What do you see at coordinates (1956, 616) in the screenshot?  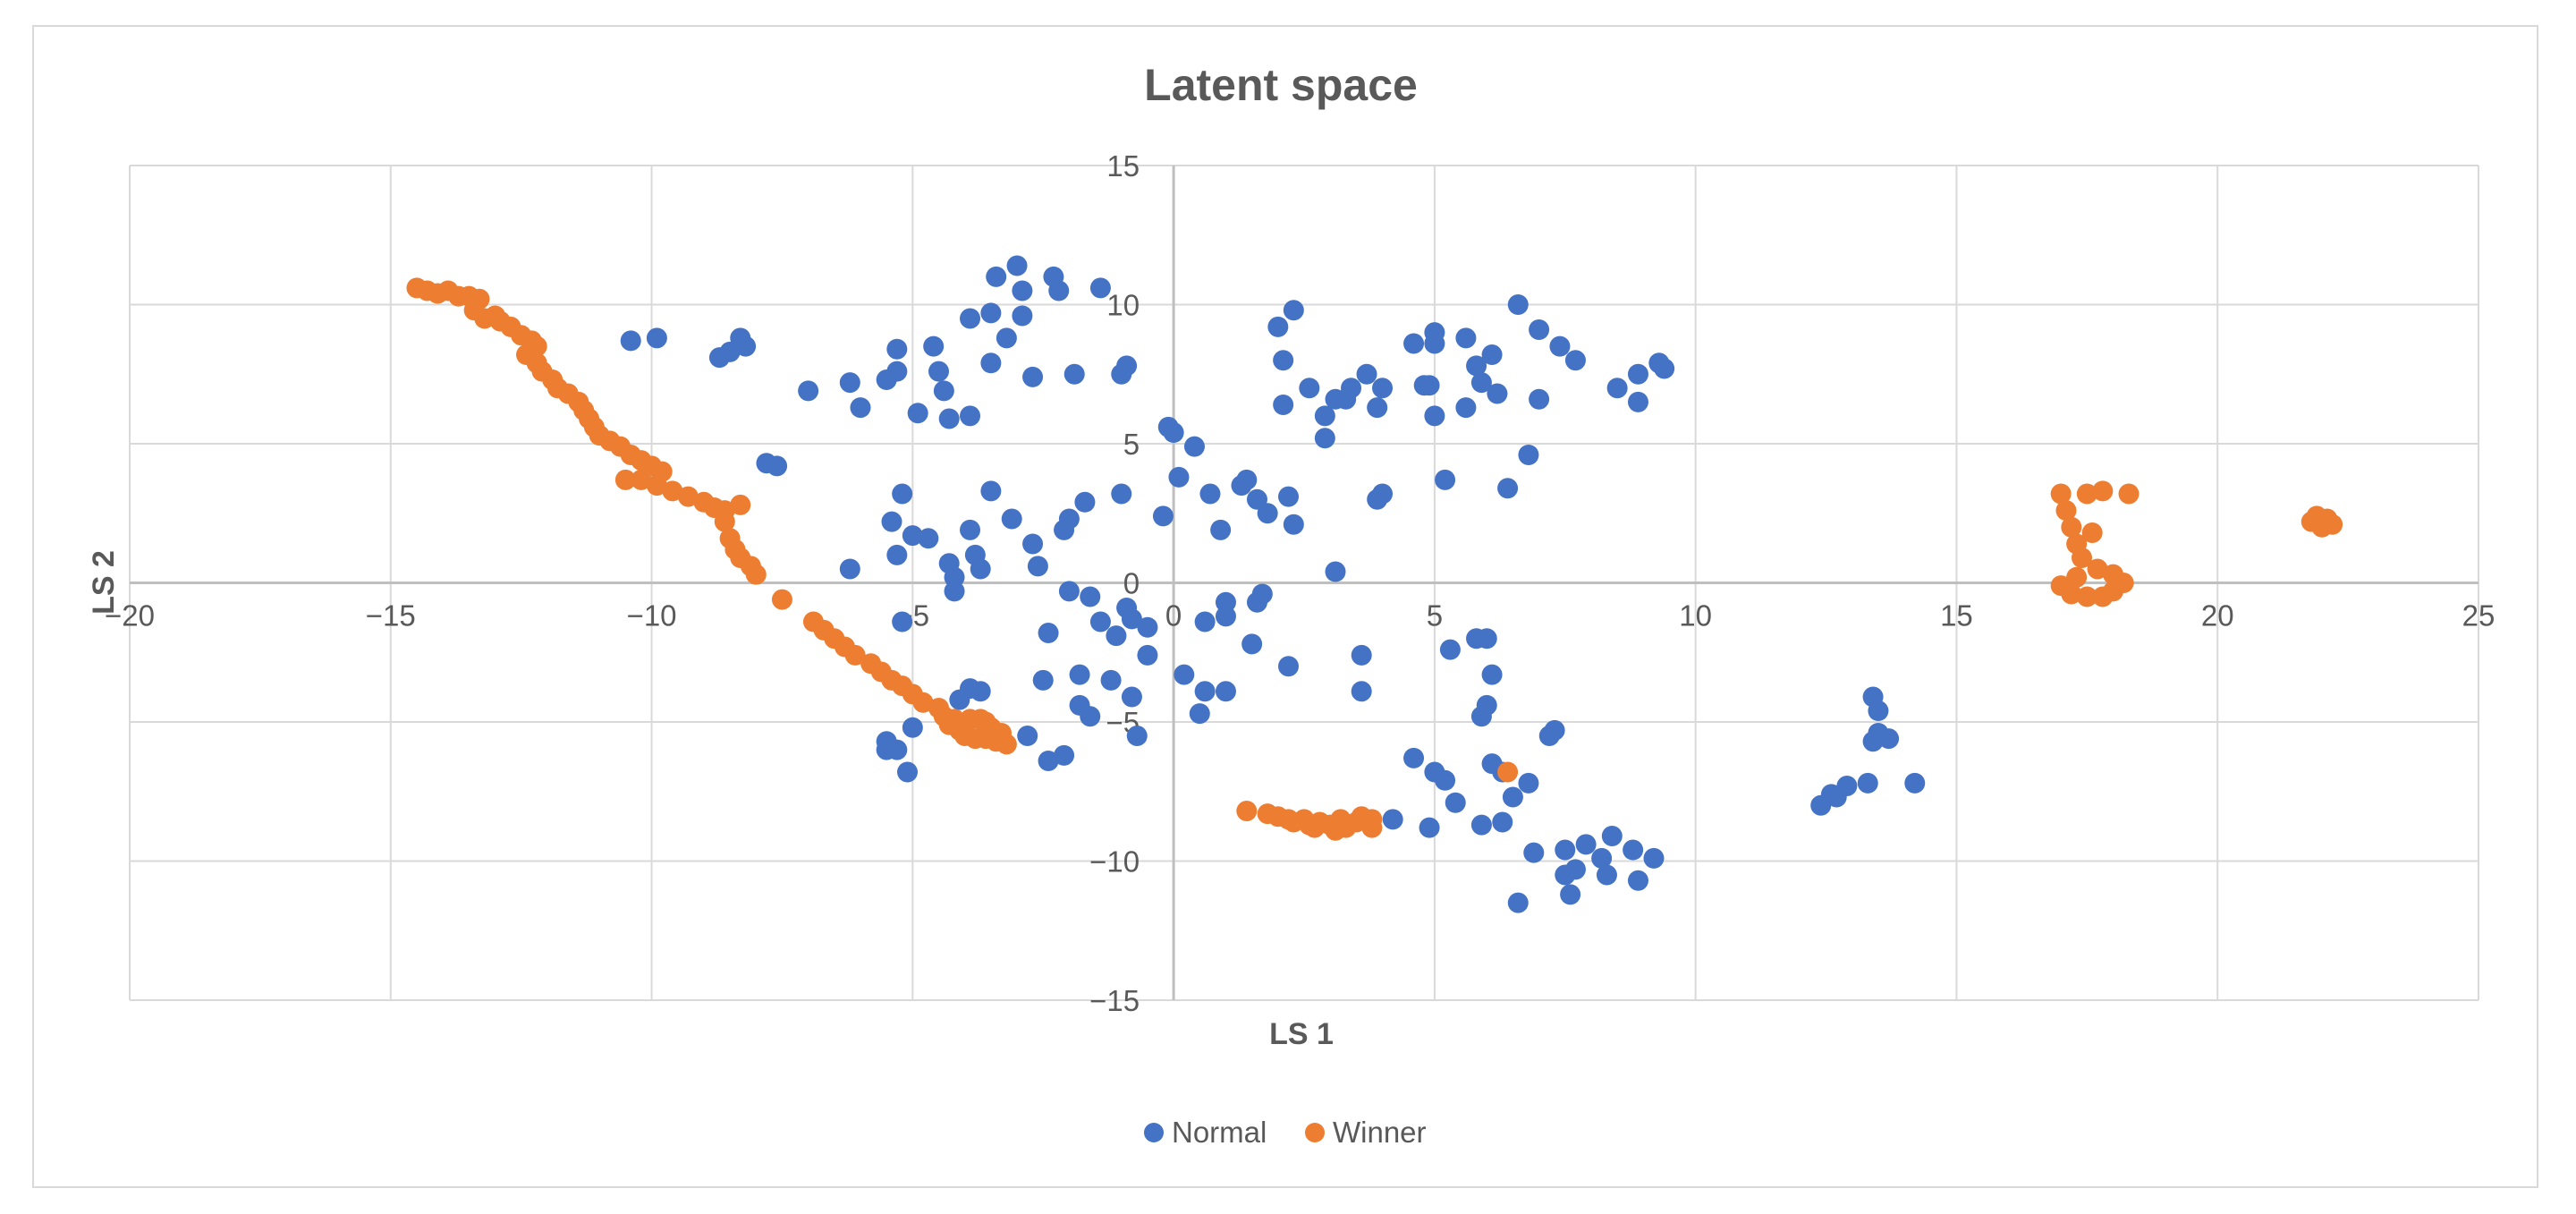 I see `x-tick-label: 15` at bounding box center [1956, 616].